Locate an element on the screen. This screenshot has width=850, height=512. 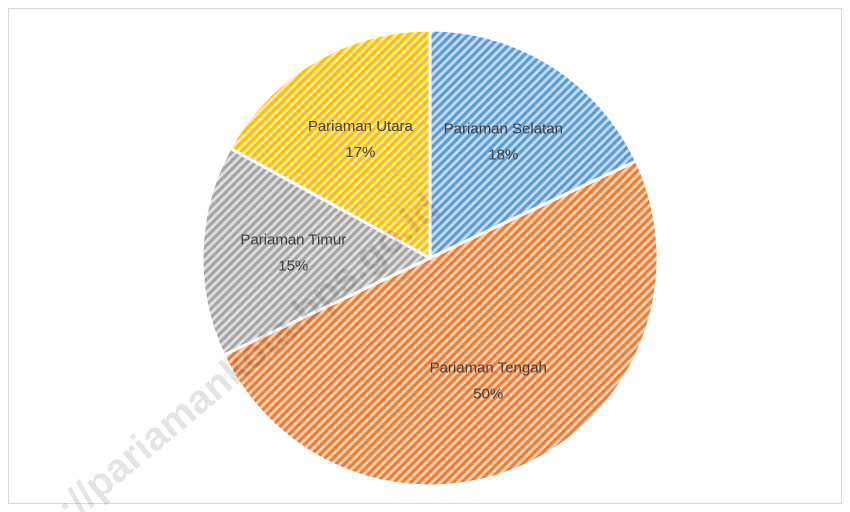
slice-value-label: 17% is located at coordinates (360, 152).